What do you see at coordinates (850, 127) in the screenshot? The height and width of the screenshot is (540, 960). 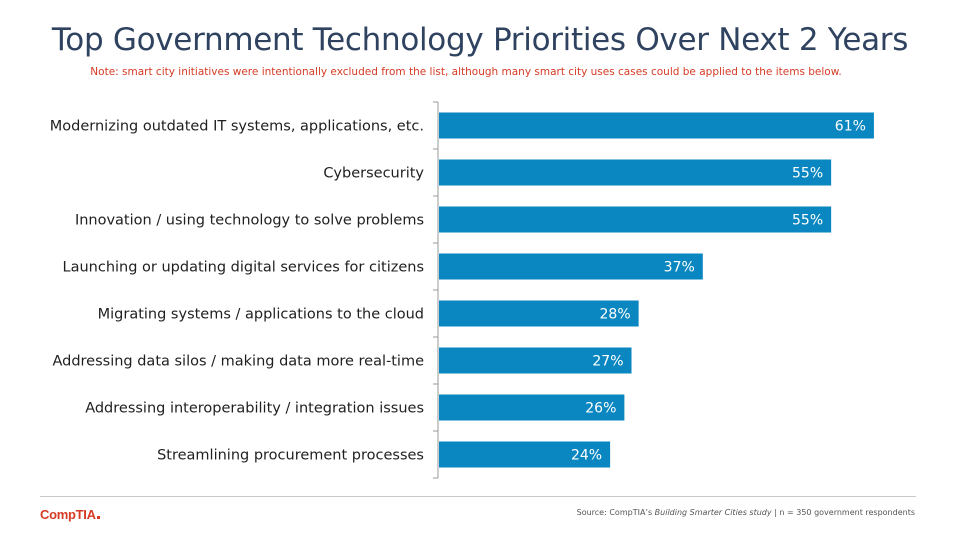 I see `data-label: 61%` at bounding box center [850, 127].